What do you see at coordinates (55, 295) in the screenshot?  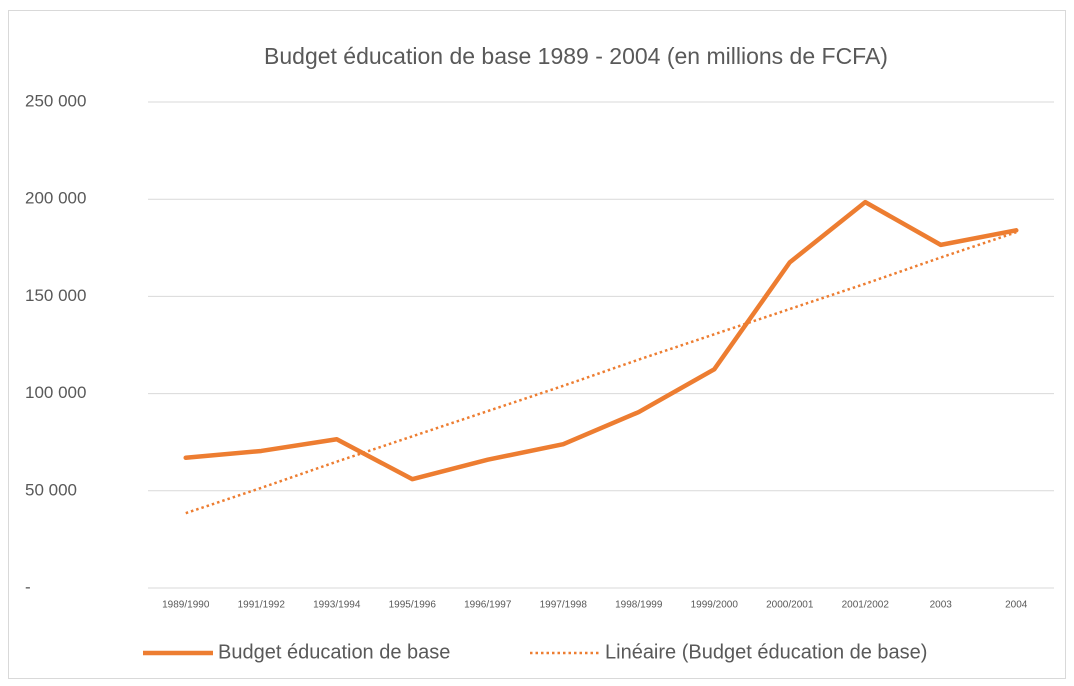 I see `y-tick-label: 150 000` at bounding box center [55, 295].